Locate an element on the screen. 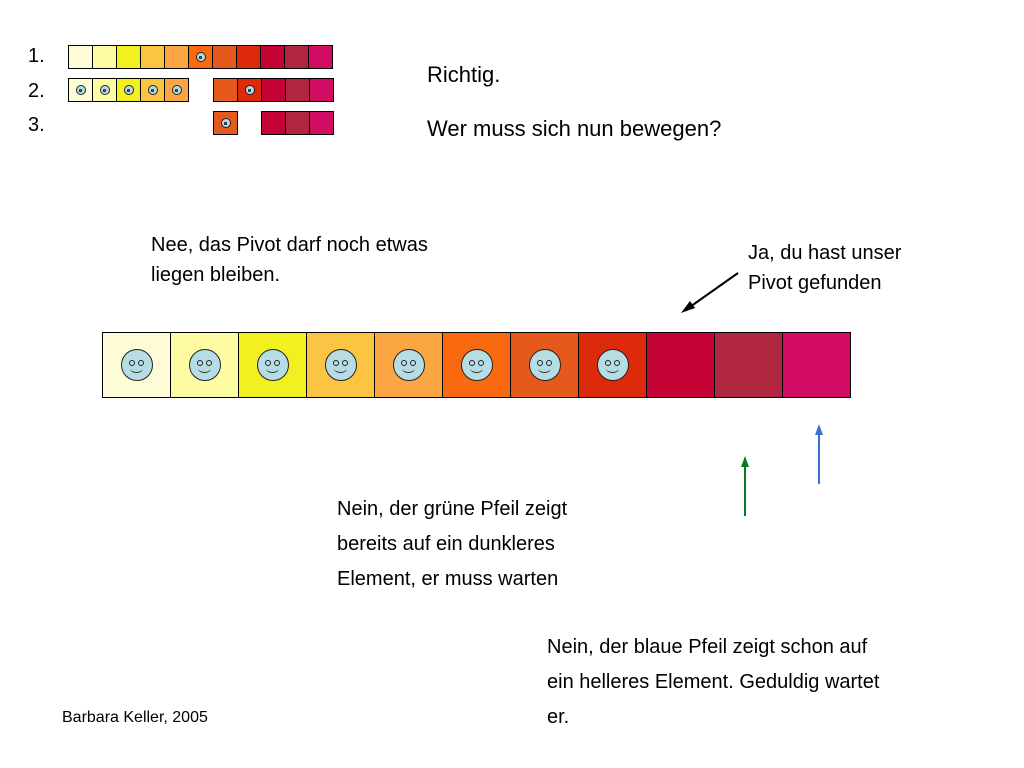 The height and width of the screenshot is (768, 1024). mini-row-2b is located at coordinates (273, 90).